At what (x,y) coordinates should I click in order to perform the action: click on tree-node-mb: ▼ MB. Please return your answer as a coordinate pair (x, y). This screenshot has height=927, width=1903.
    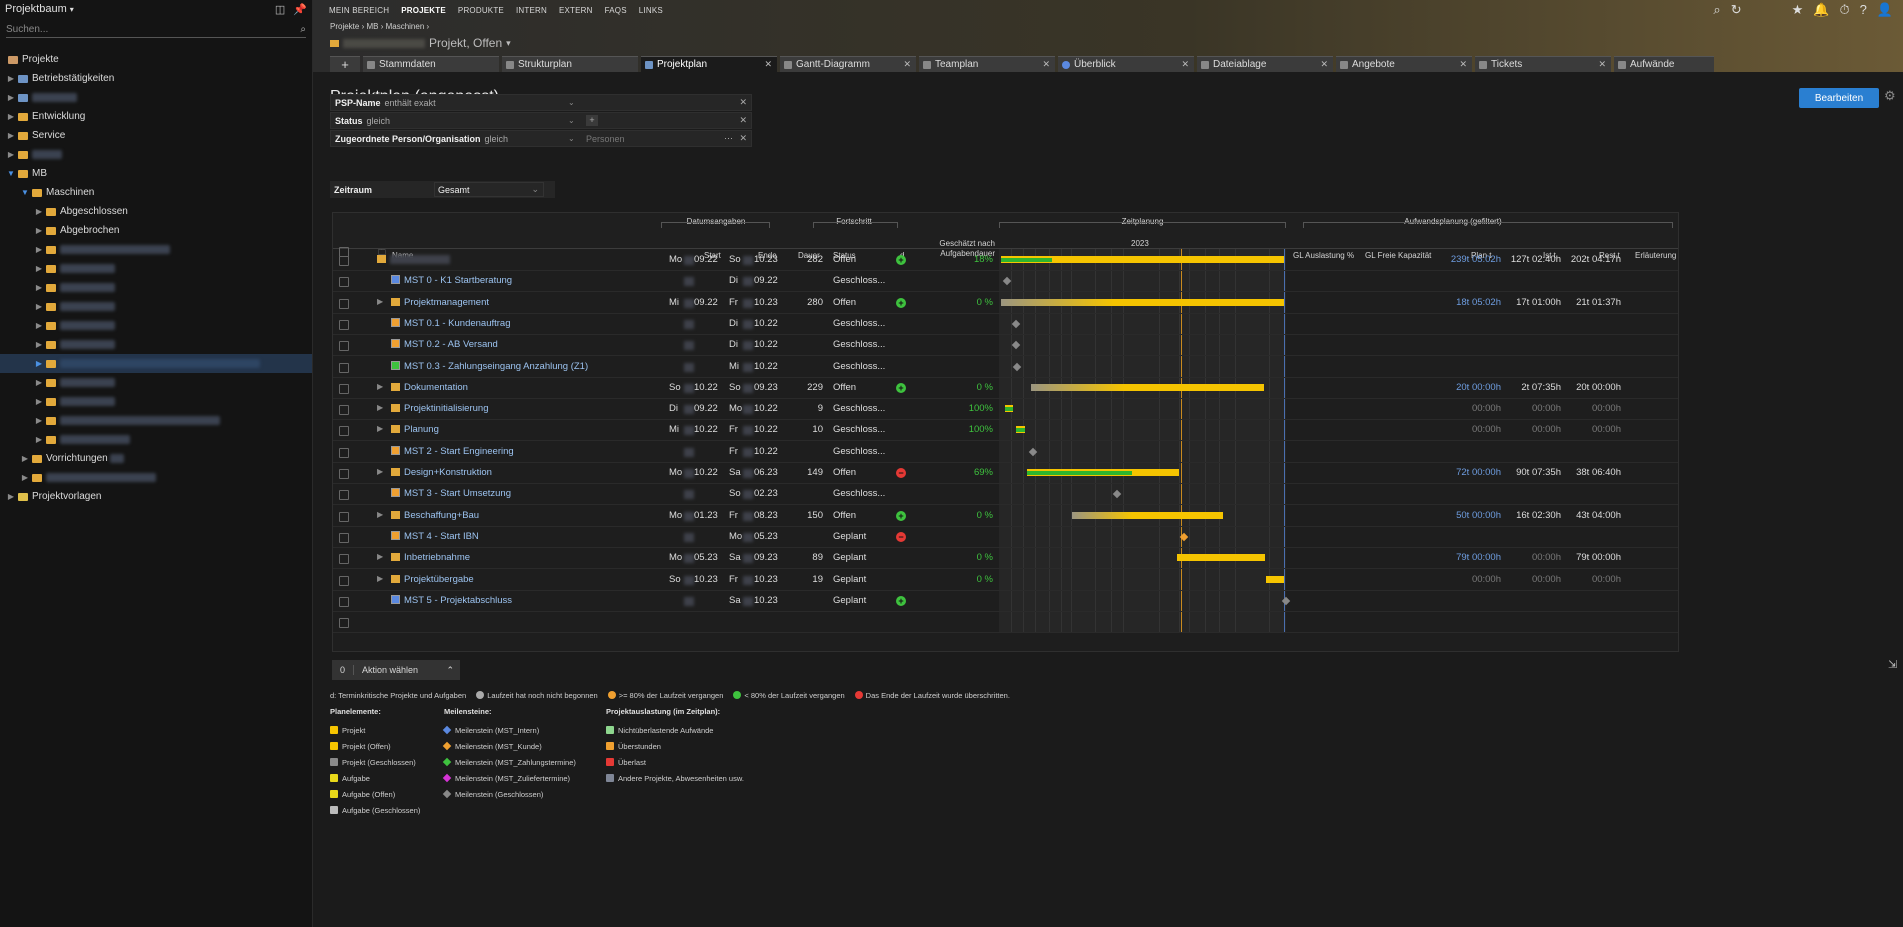
    Looking at the image, I should click on (156, 173).